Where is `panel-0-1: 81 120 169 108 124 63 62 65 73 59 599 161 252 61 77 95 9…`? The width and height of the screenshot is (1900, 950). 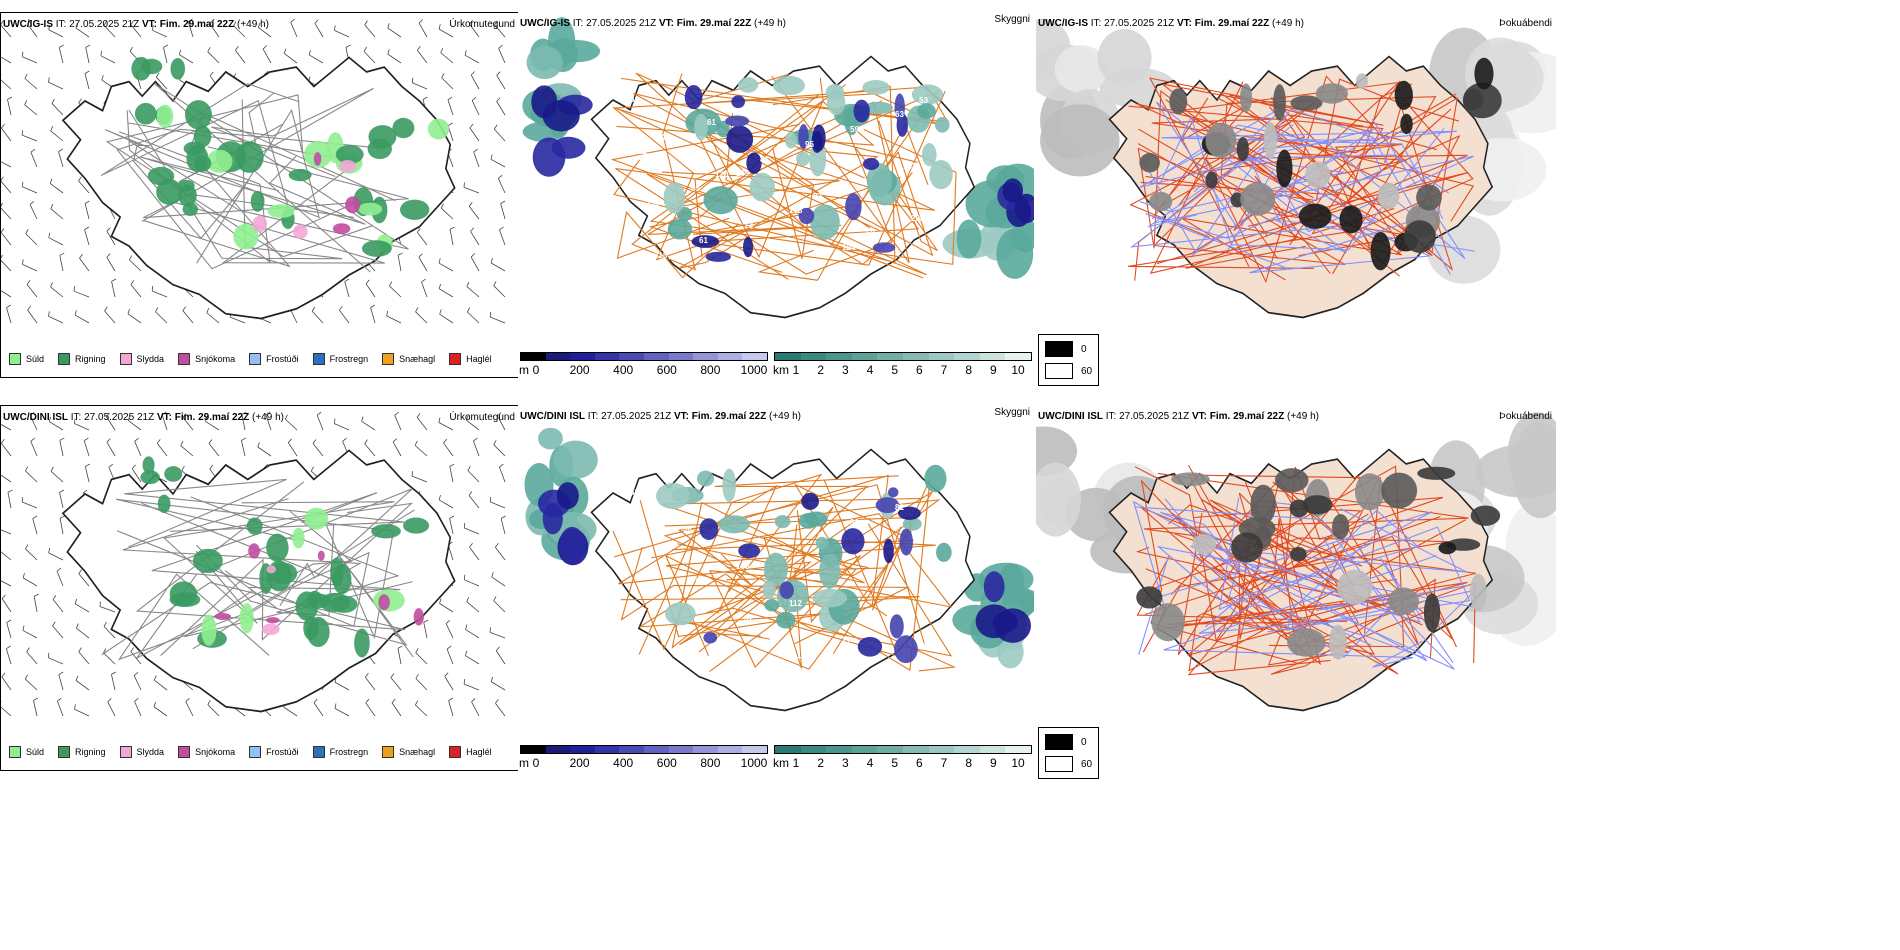
panel-0-1: 81 120 169 108 124 63 62 65 73 59 599 161 252 61 77 95 9… is located at coordinates (776, 195).